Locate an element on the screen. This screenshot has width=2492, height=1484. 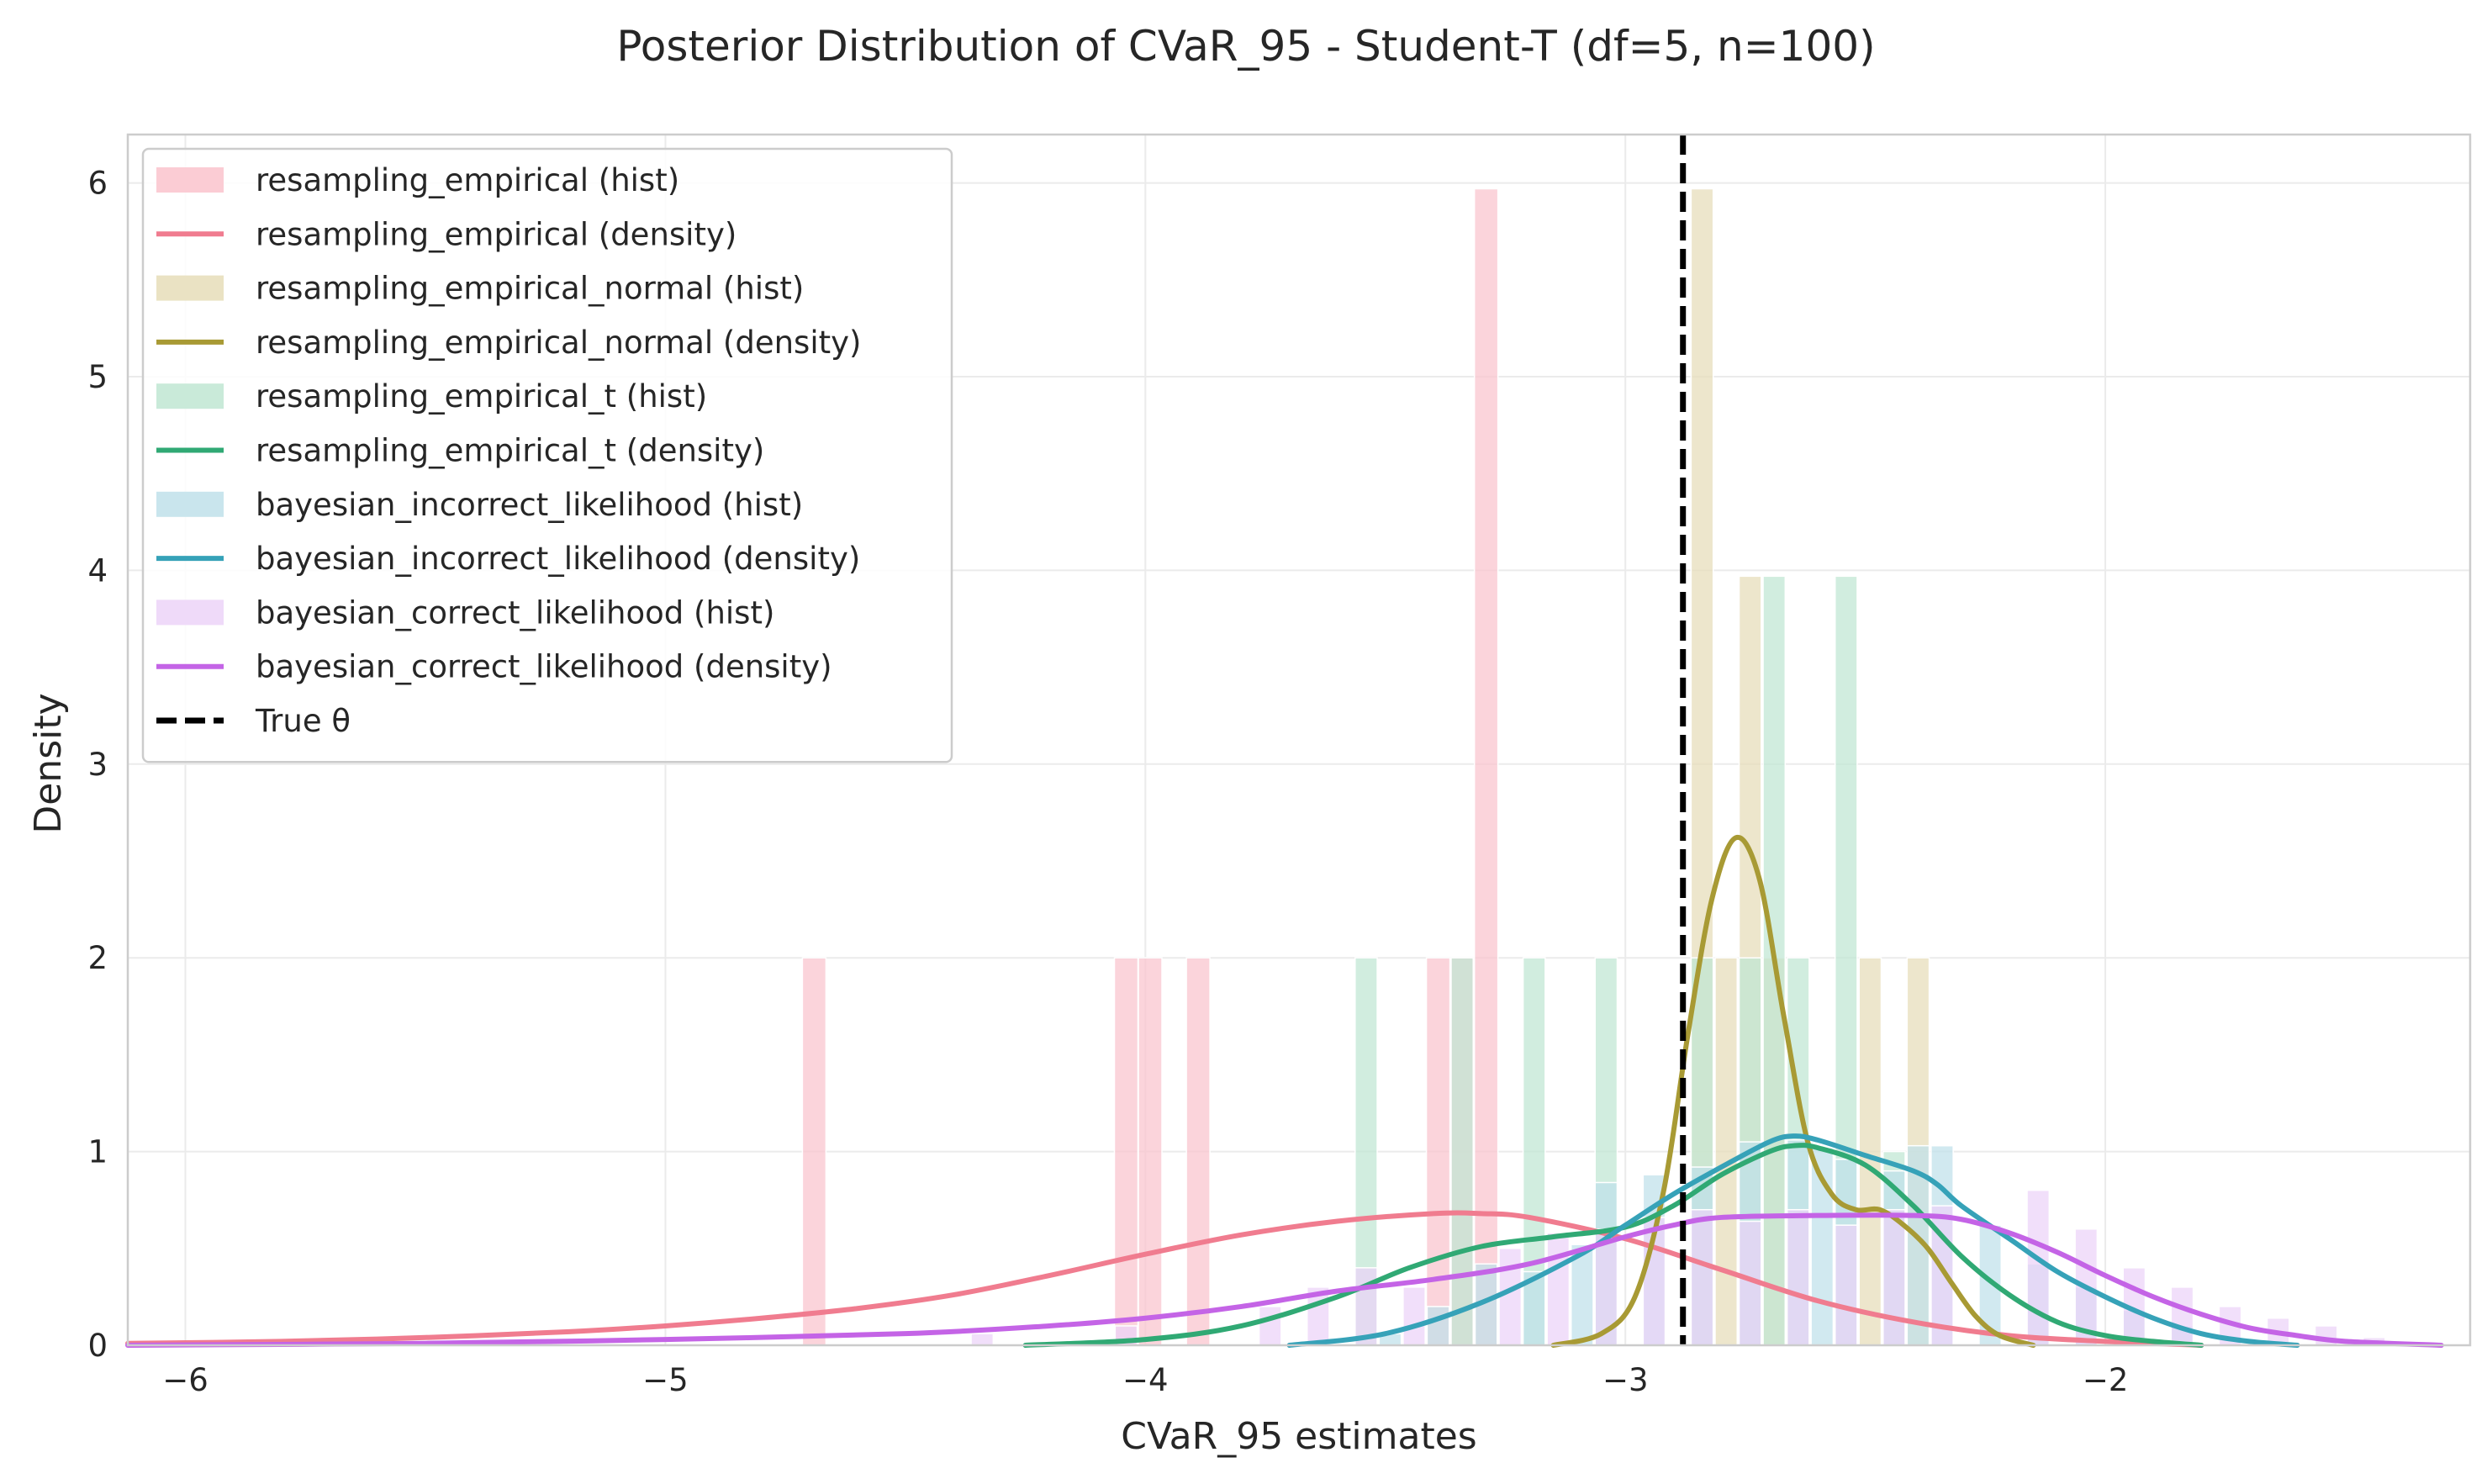
y-tick-label: 3 is located at coordinates (97, 765).